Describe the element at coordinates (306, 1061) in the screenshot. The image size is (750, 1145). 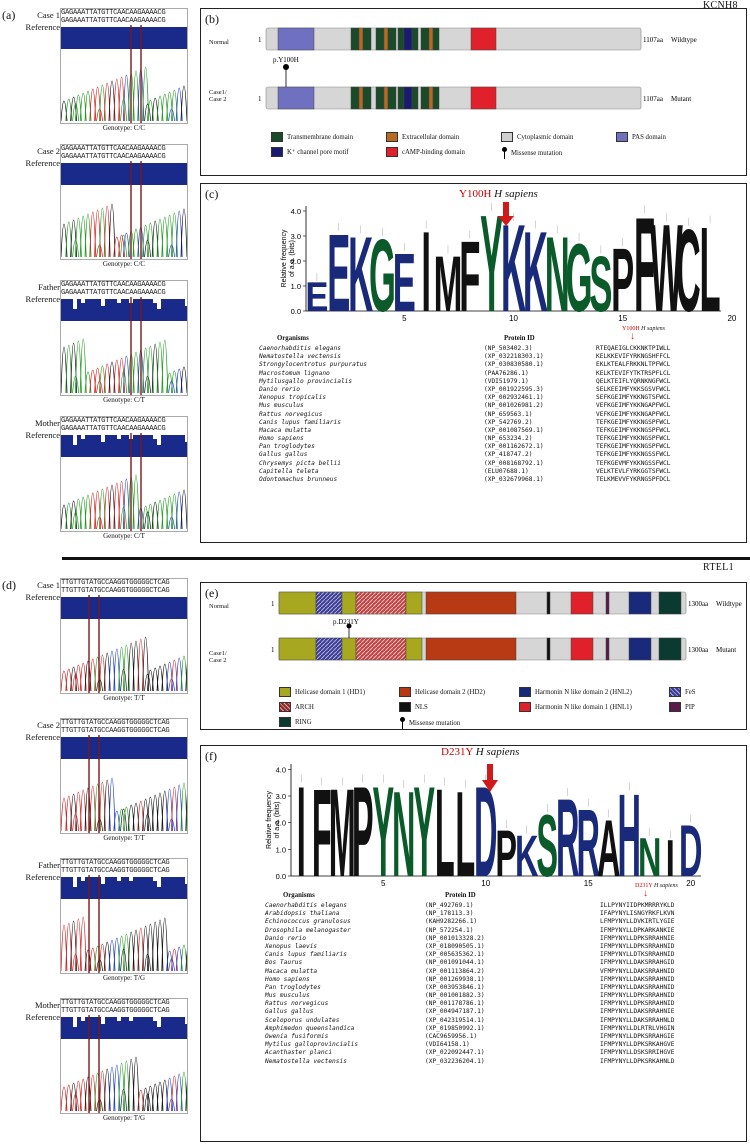
I see `organism-name: Nematostella vectensis` at that location.